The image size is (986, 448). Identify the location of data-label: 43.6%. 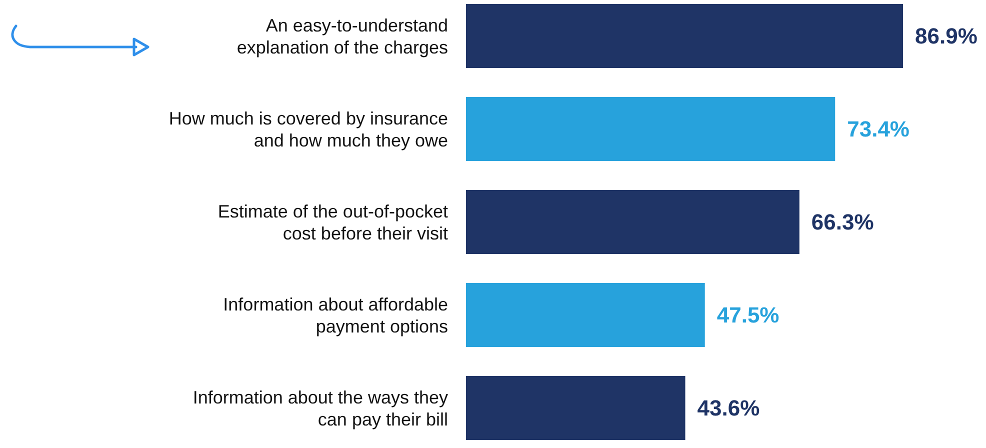
(728, 408).